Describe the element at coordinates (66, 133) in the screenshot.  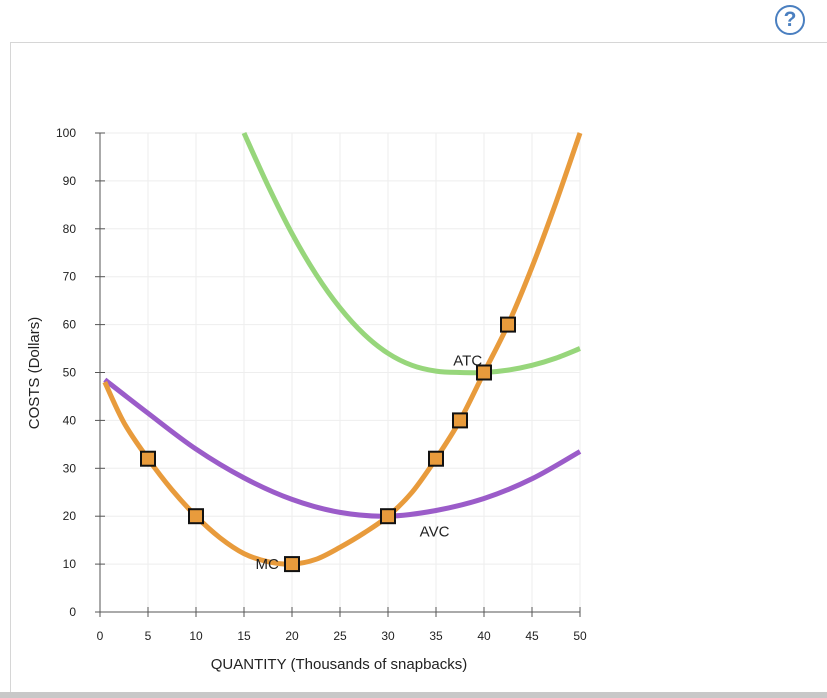
I see `y-tick-label: 100` at that location.